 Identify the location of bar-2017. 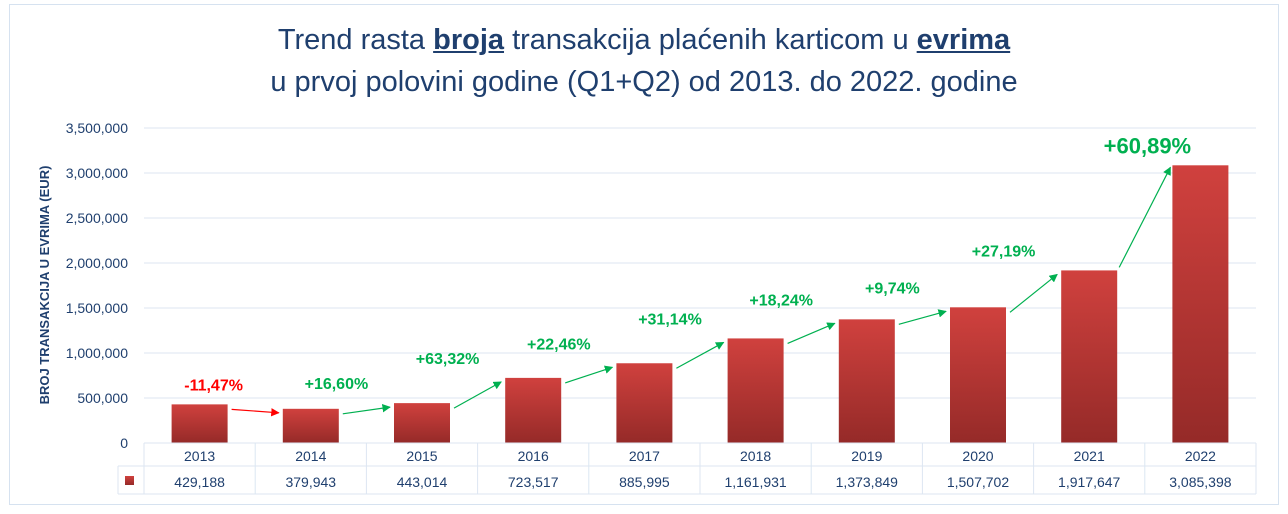
(644, 403).